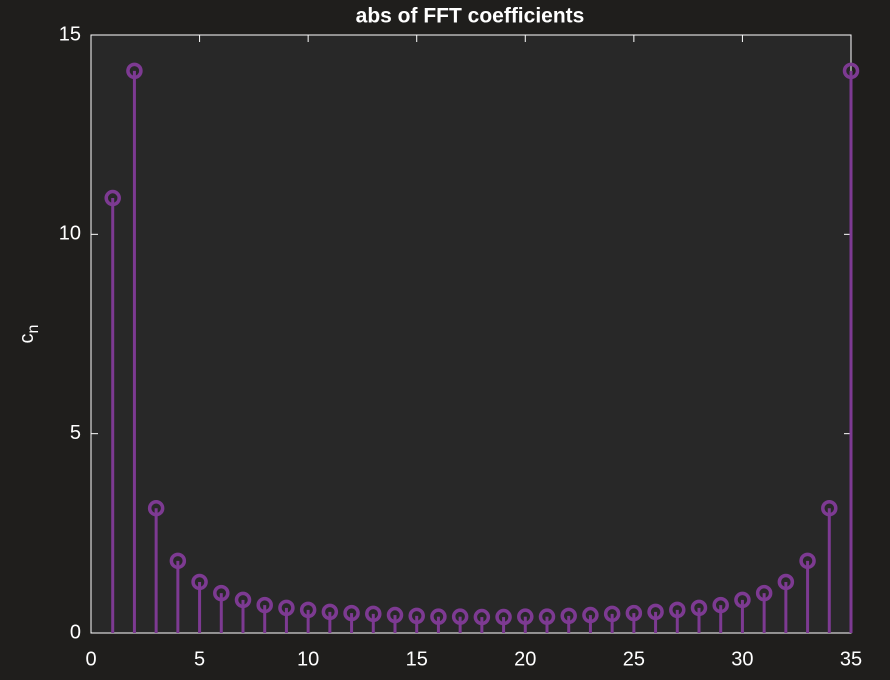 This screenshot has height=680, width=890. I want to click on y-axis-label: cn, so click(29, 334).